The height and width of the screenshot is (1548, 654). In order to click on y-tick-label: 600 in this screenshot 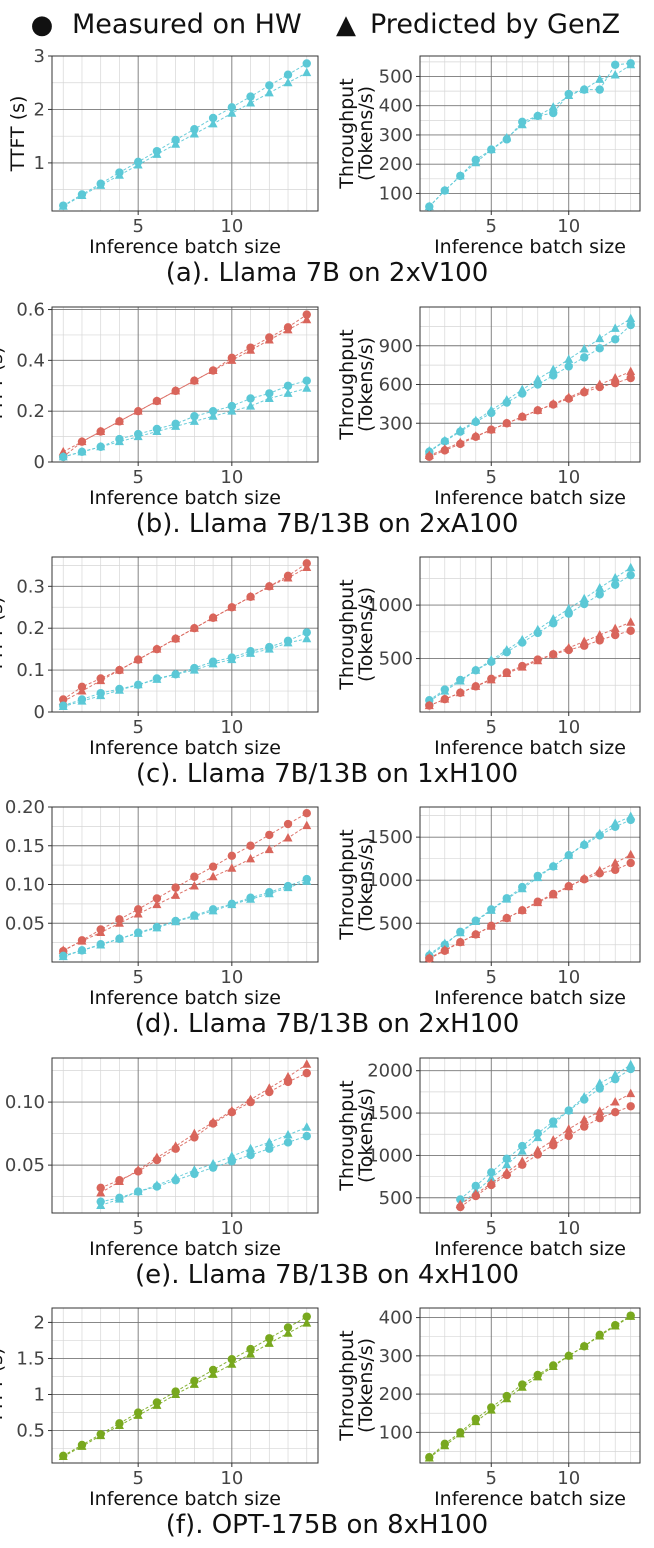, I will do `click(396, 385)`.